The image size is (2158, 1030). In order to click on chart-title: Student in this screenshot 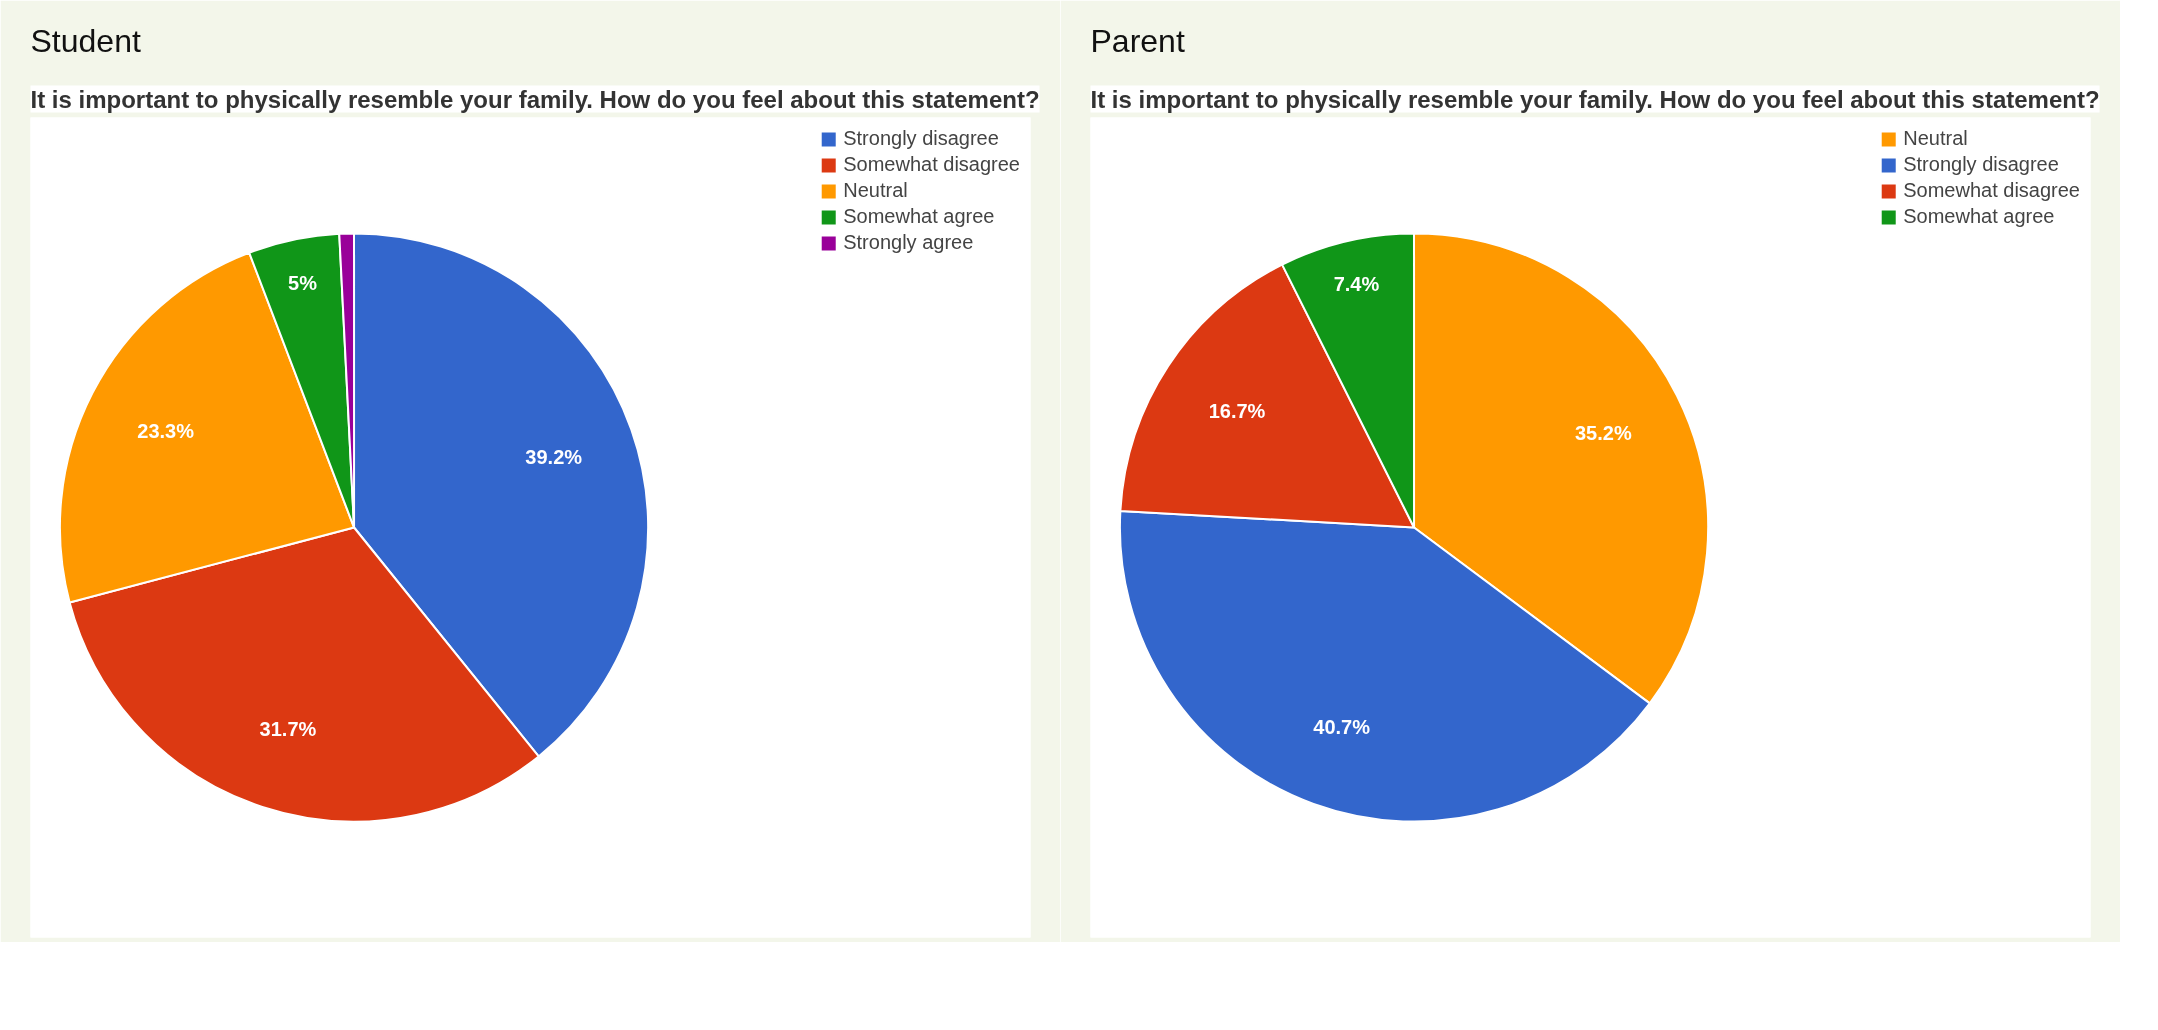, I will do `click(85, 40)`.